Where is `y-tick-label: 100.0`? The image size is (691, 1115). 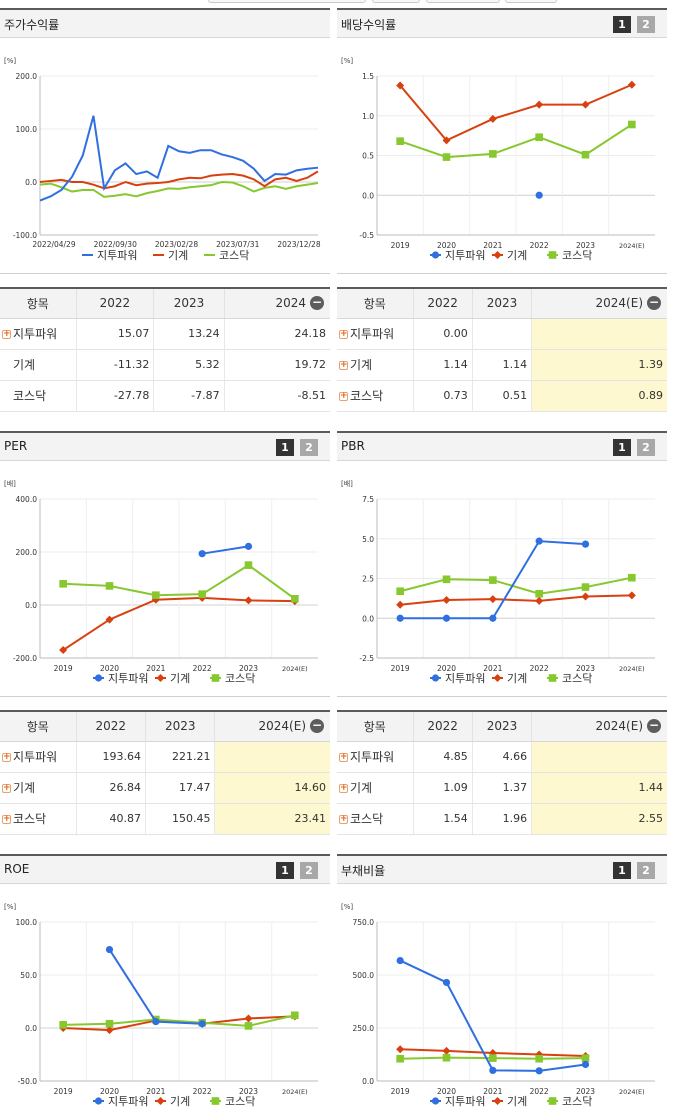
y-tick-label: 100.0 is located at coordinates (27, 129).